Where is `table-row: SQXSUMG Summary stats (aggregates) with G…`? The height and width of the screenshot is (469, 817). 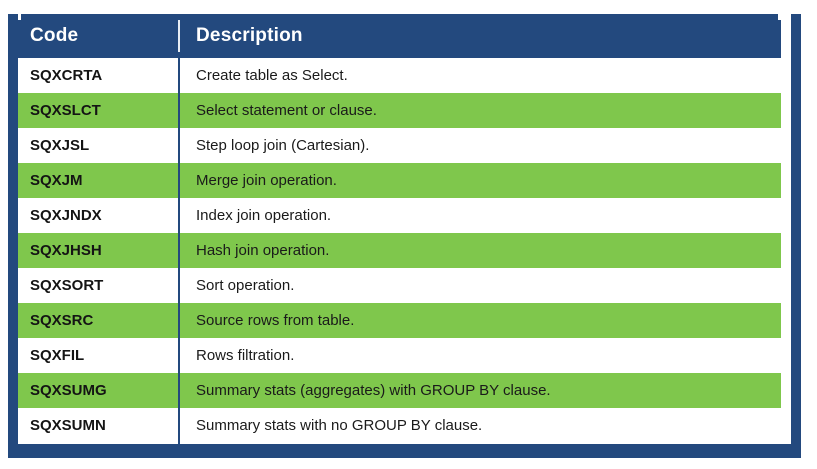 table-row: SQXSUMG Summary stats (aggregates) with G… is located at coordinates (404, 390).